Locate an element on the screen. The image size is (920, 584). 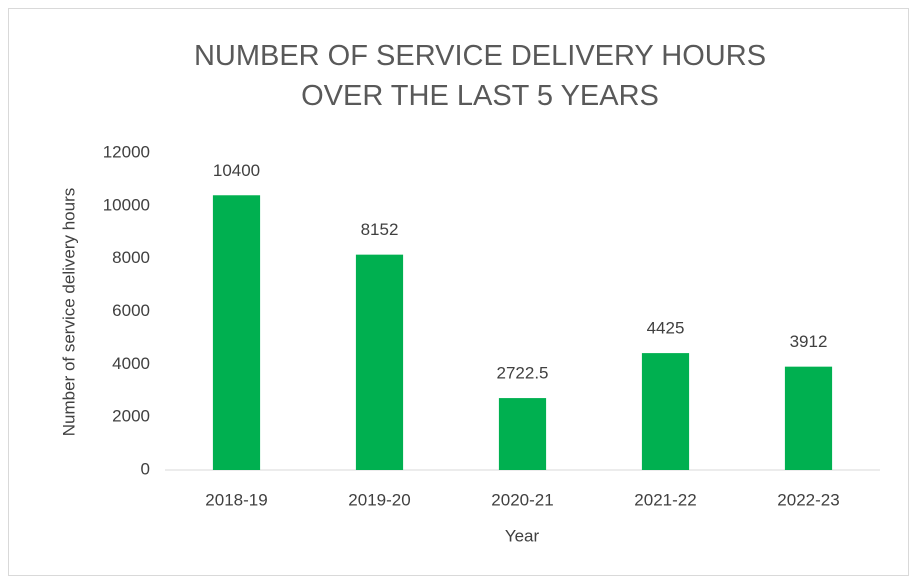
x-tick-label: 2022-23 is located at coordinates (808, 499).